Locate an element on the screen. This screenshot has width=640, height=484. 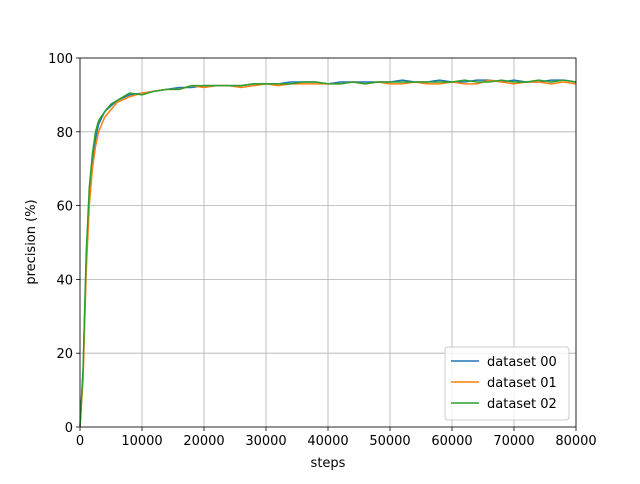
y-tick-label: 80 is located at coordinates (64, 133).